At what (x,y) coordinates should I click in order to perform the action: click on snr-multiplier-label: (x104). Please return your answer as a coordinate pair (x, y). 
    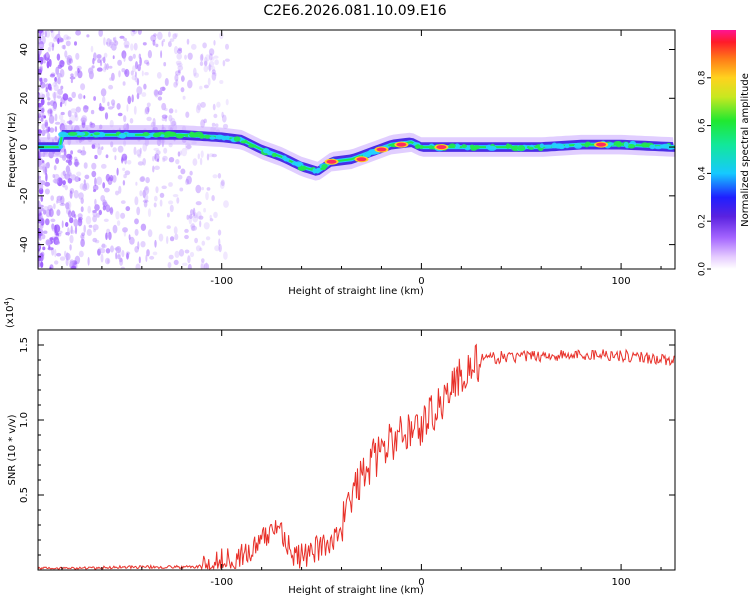
    Looking at the image, I should click on (9, 312).